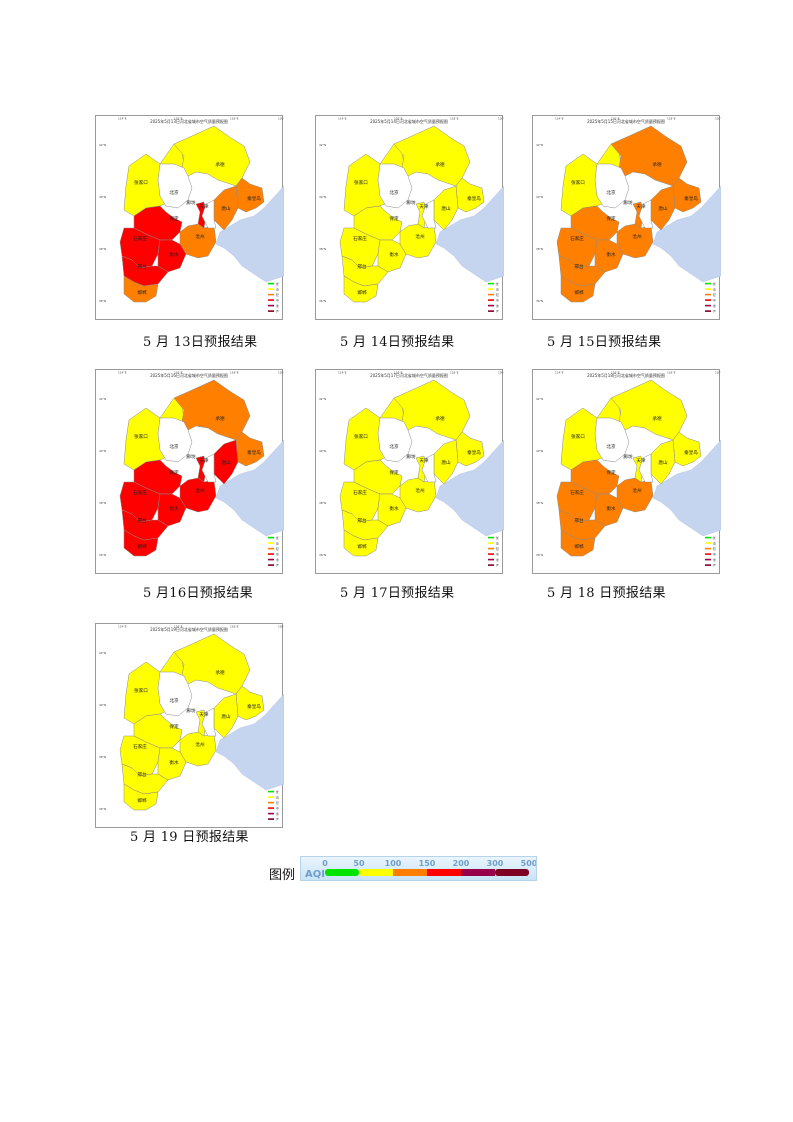 This screenshot has height=1122, width=793. What do you see at coordinates (359, 863) in the screenshot?
I see `aqi-tick-label: 50` at bounding box center [359, 863].